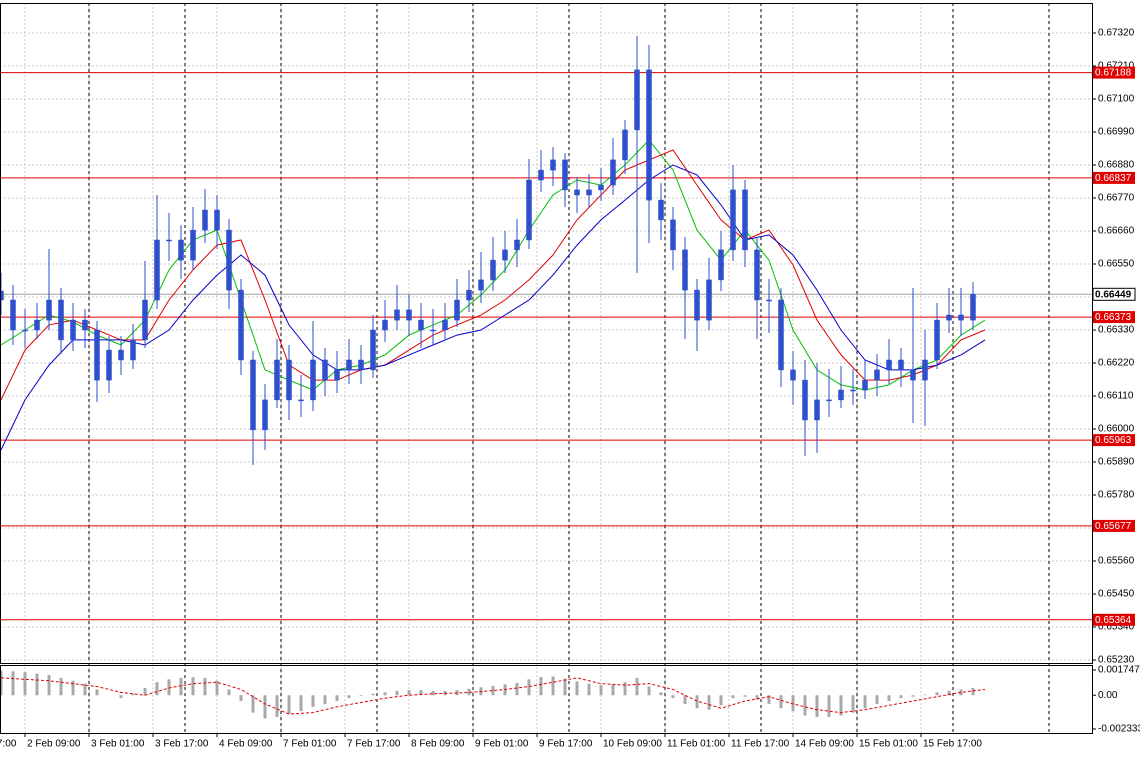 This screenshot has height=757, width=1140. What do you see at coordinates (1116, 495) in the screenshot?
I see `y-tick-label: 0.65780` at bounding box center [1116, 495].